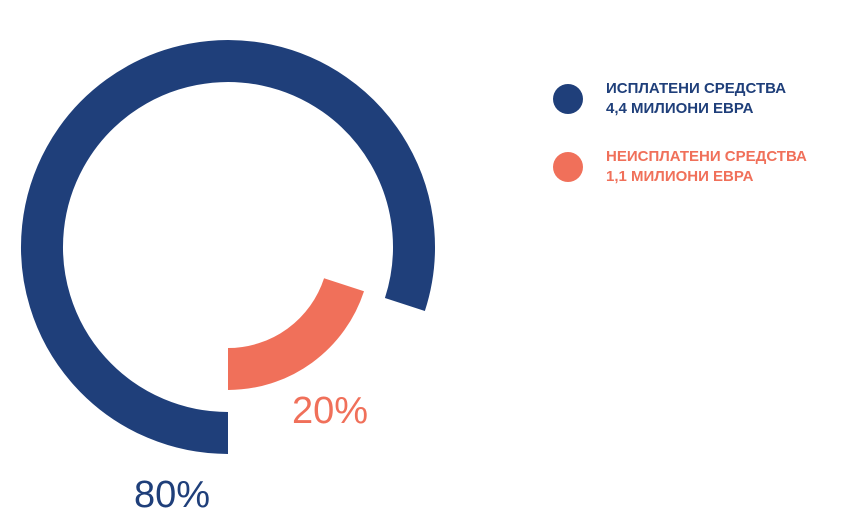  I want to click on value-label: 20%, so click(330, 411).